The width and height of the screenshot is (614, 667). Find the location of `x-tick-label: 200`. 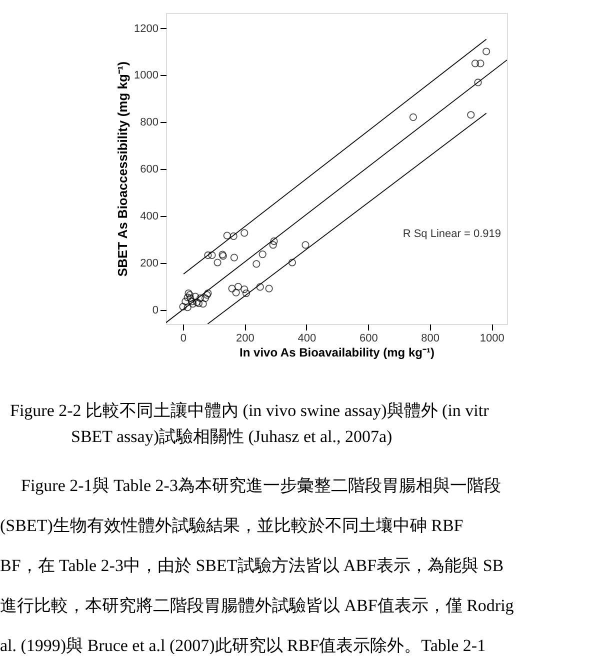

x-tick-label: 200 is located at coordinates (245, 338).